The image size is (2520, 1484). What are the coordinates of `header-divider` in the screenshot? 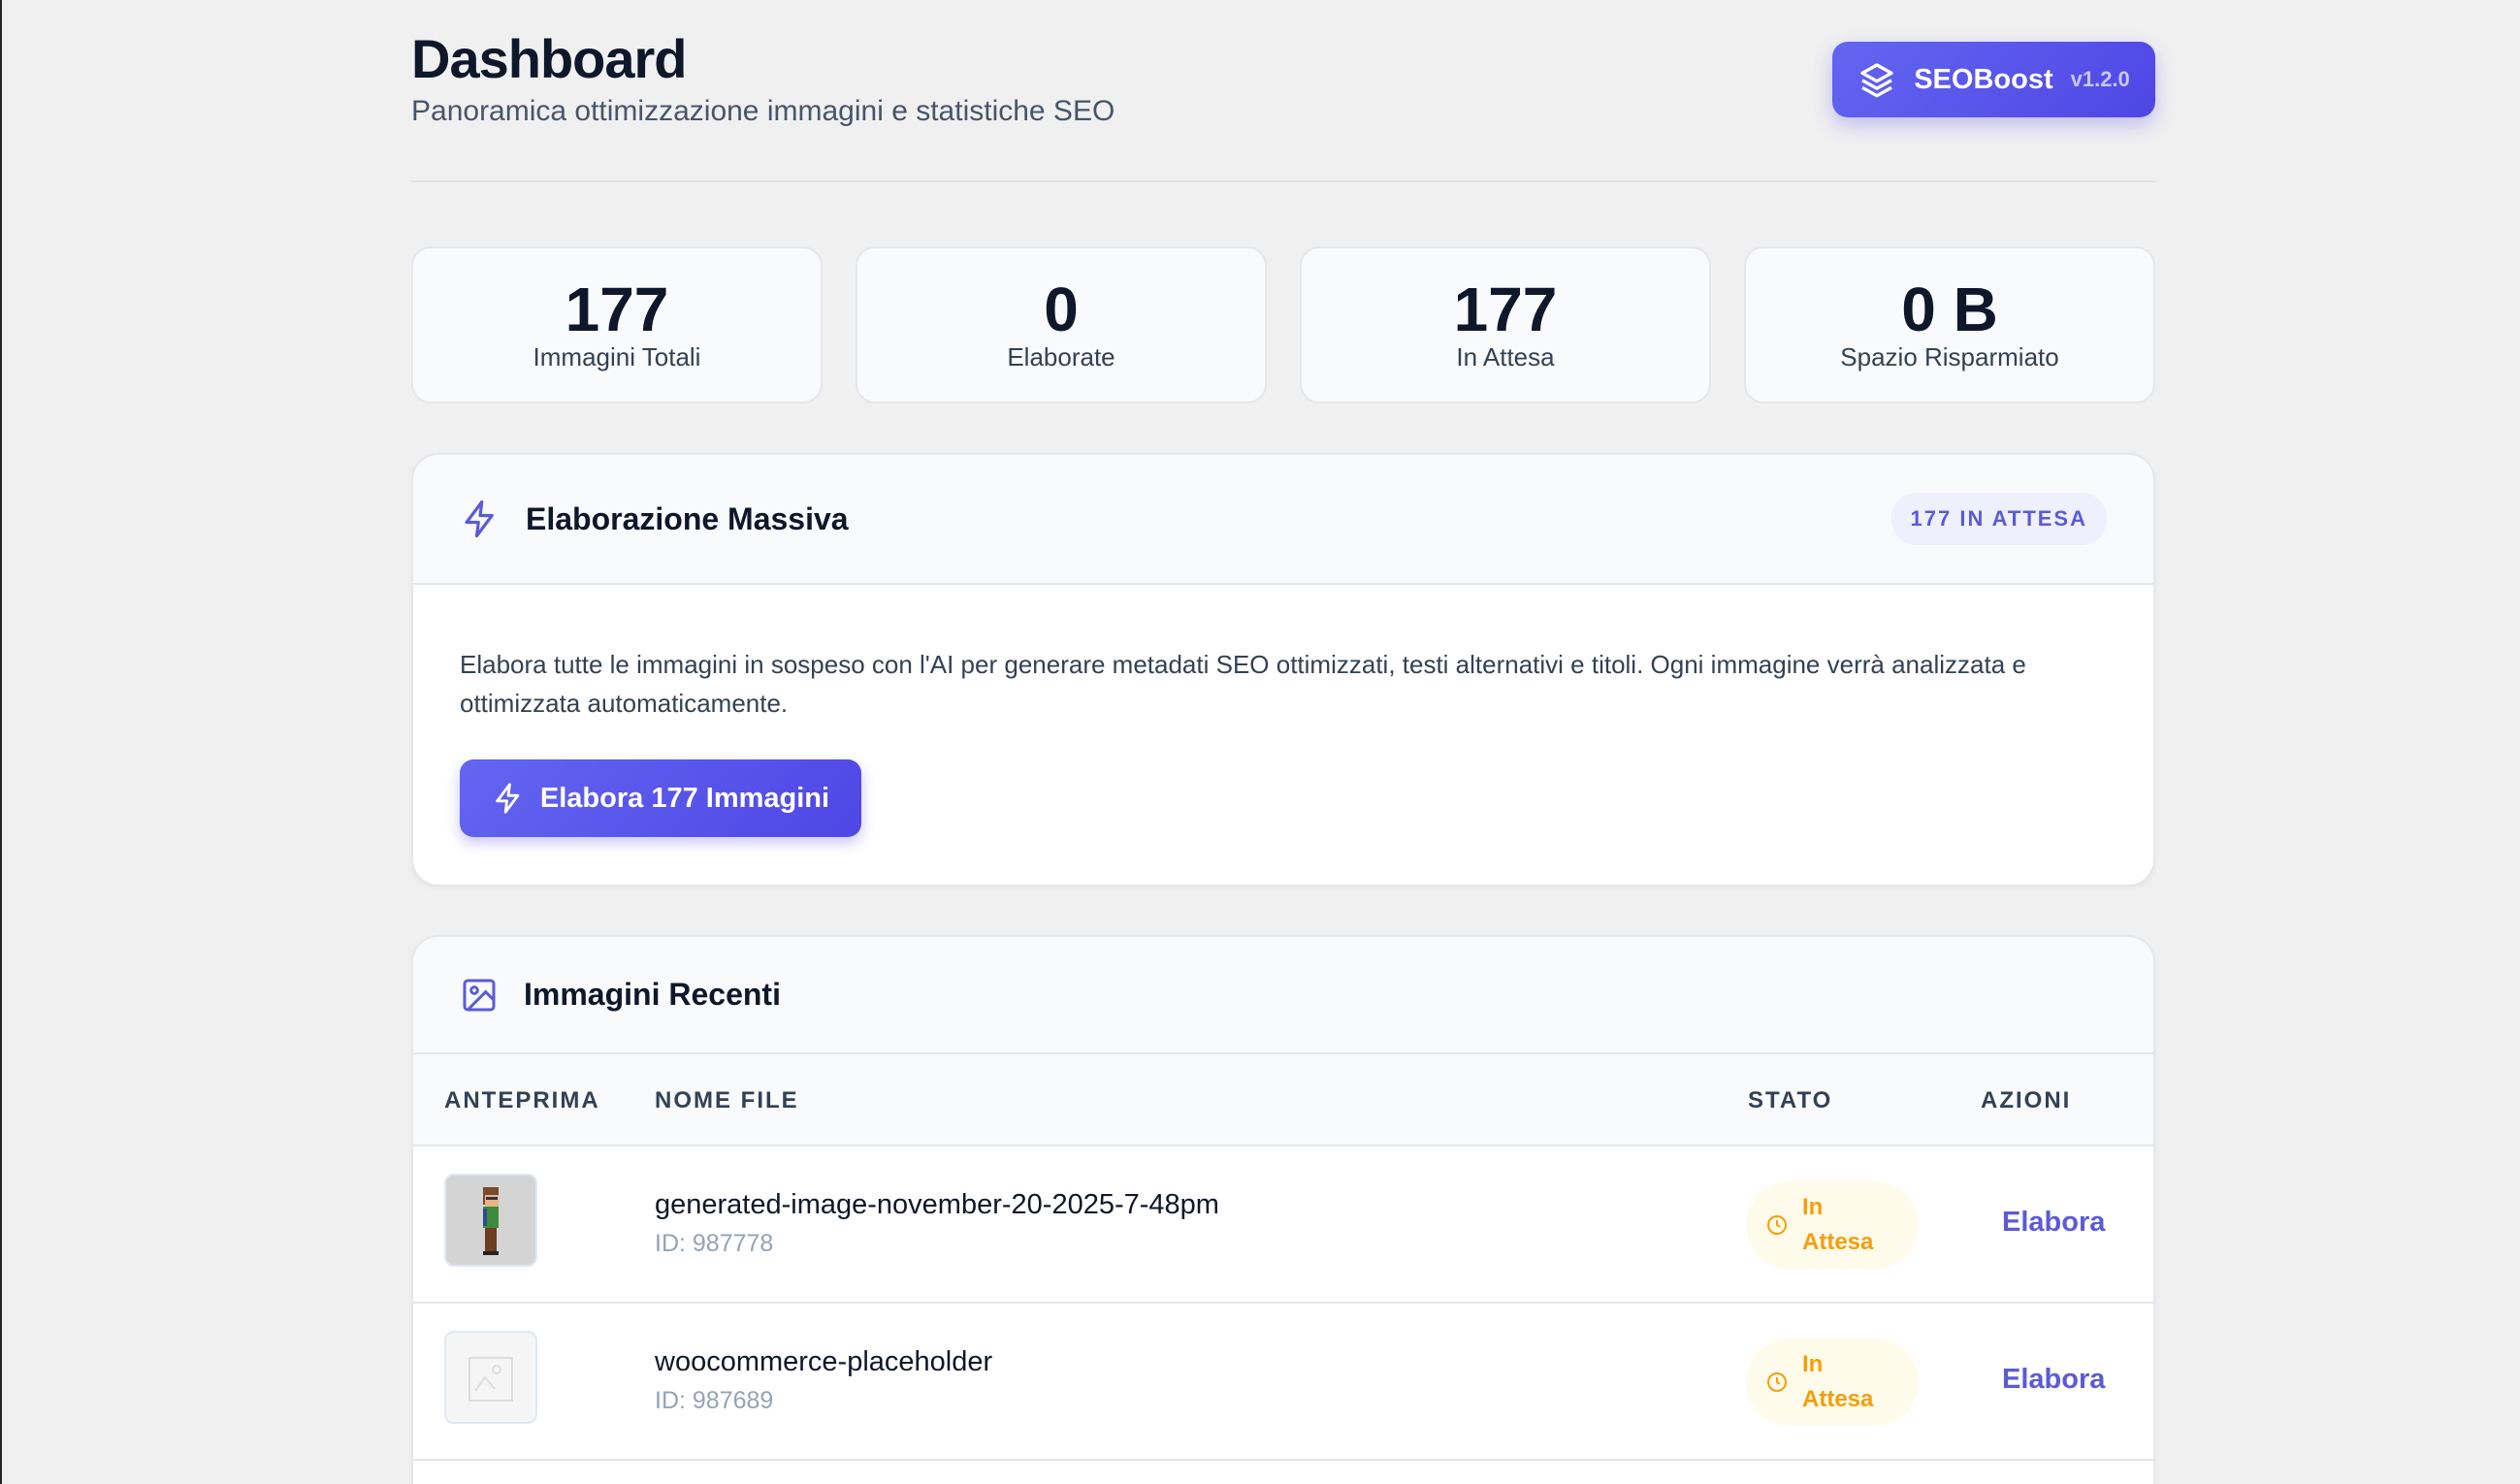 It's located at (1283, 181).